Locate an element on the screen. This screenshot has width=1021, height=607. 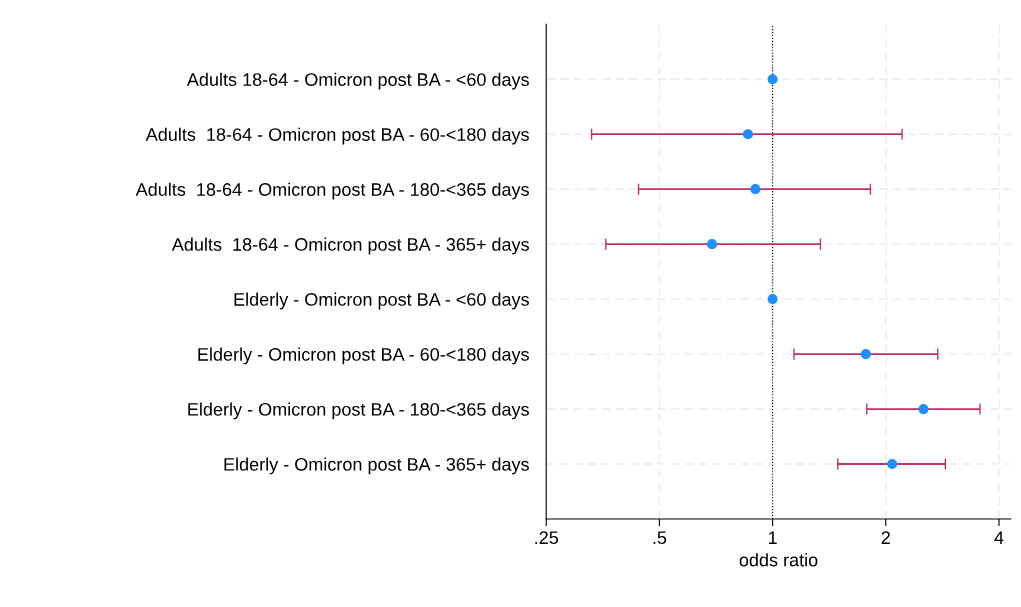
x-tick-label: 4 is located at coordinates (999, 537).